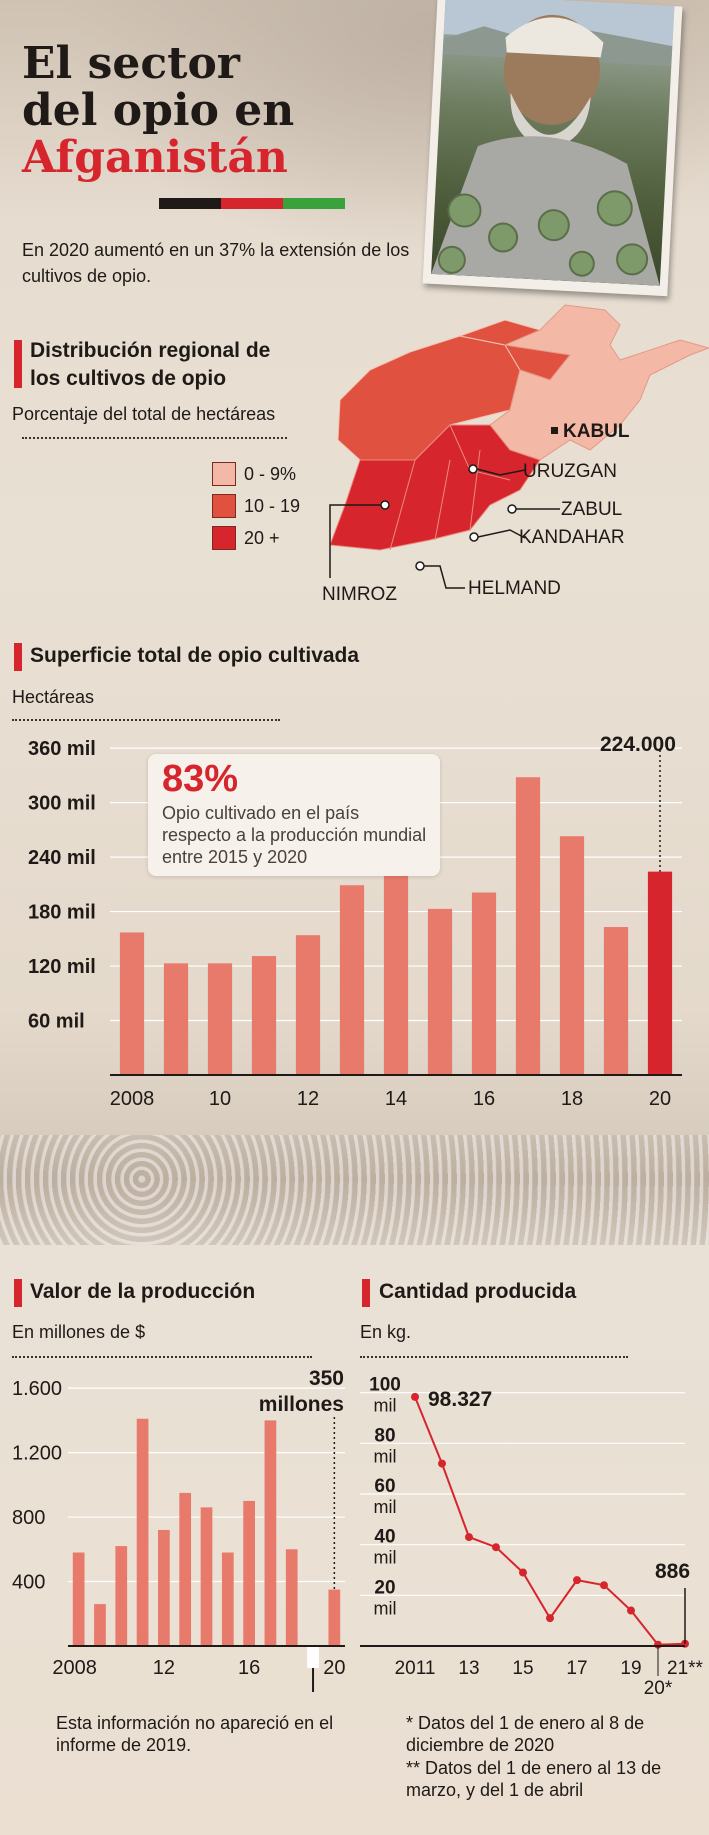 The image size is (709, 1835). What do you see at coordinates (62, 804) in the screenshot?
I see `y-tick-label: 300 mil` at bounding box center [62, 804].